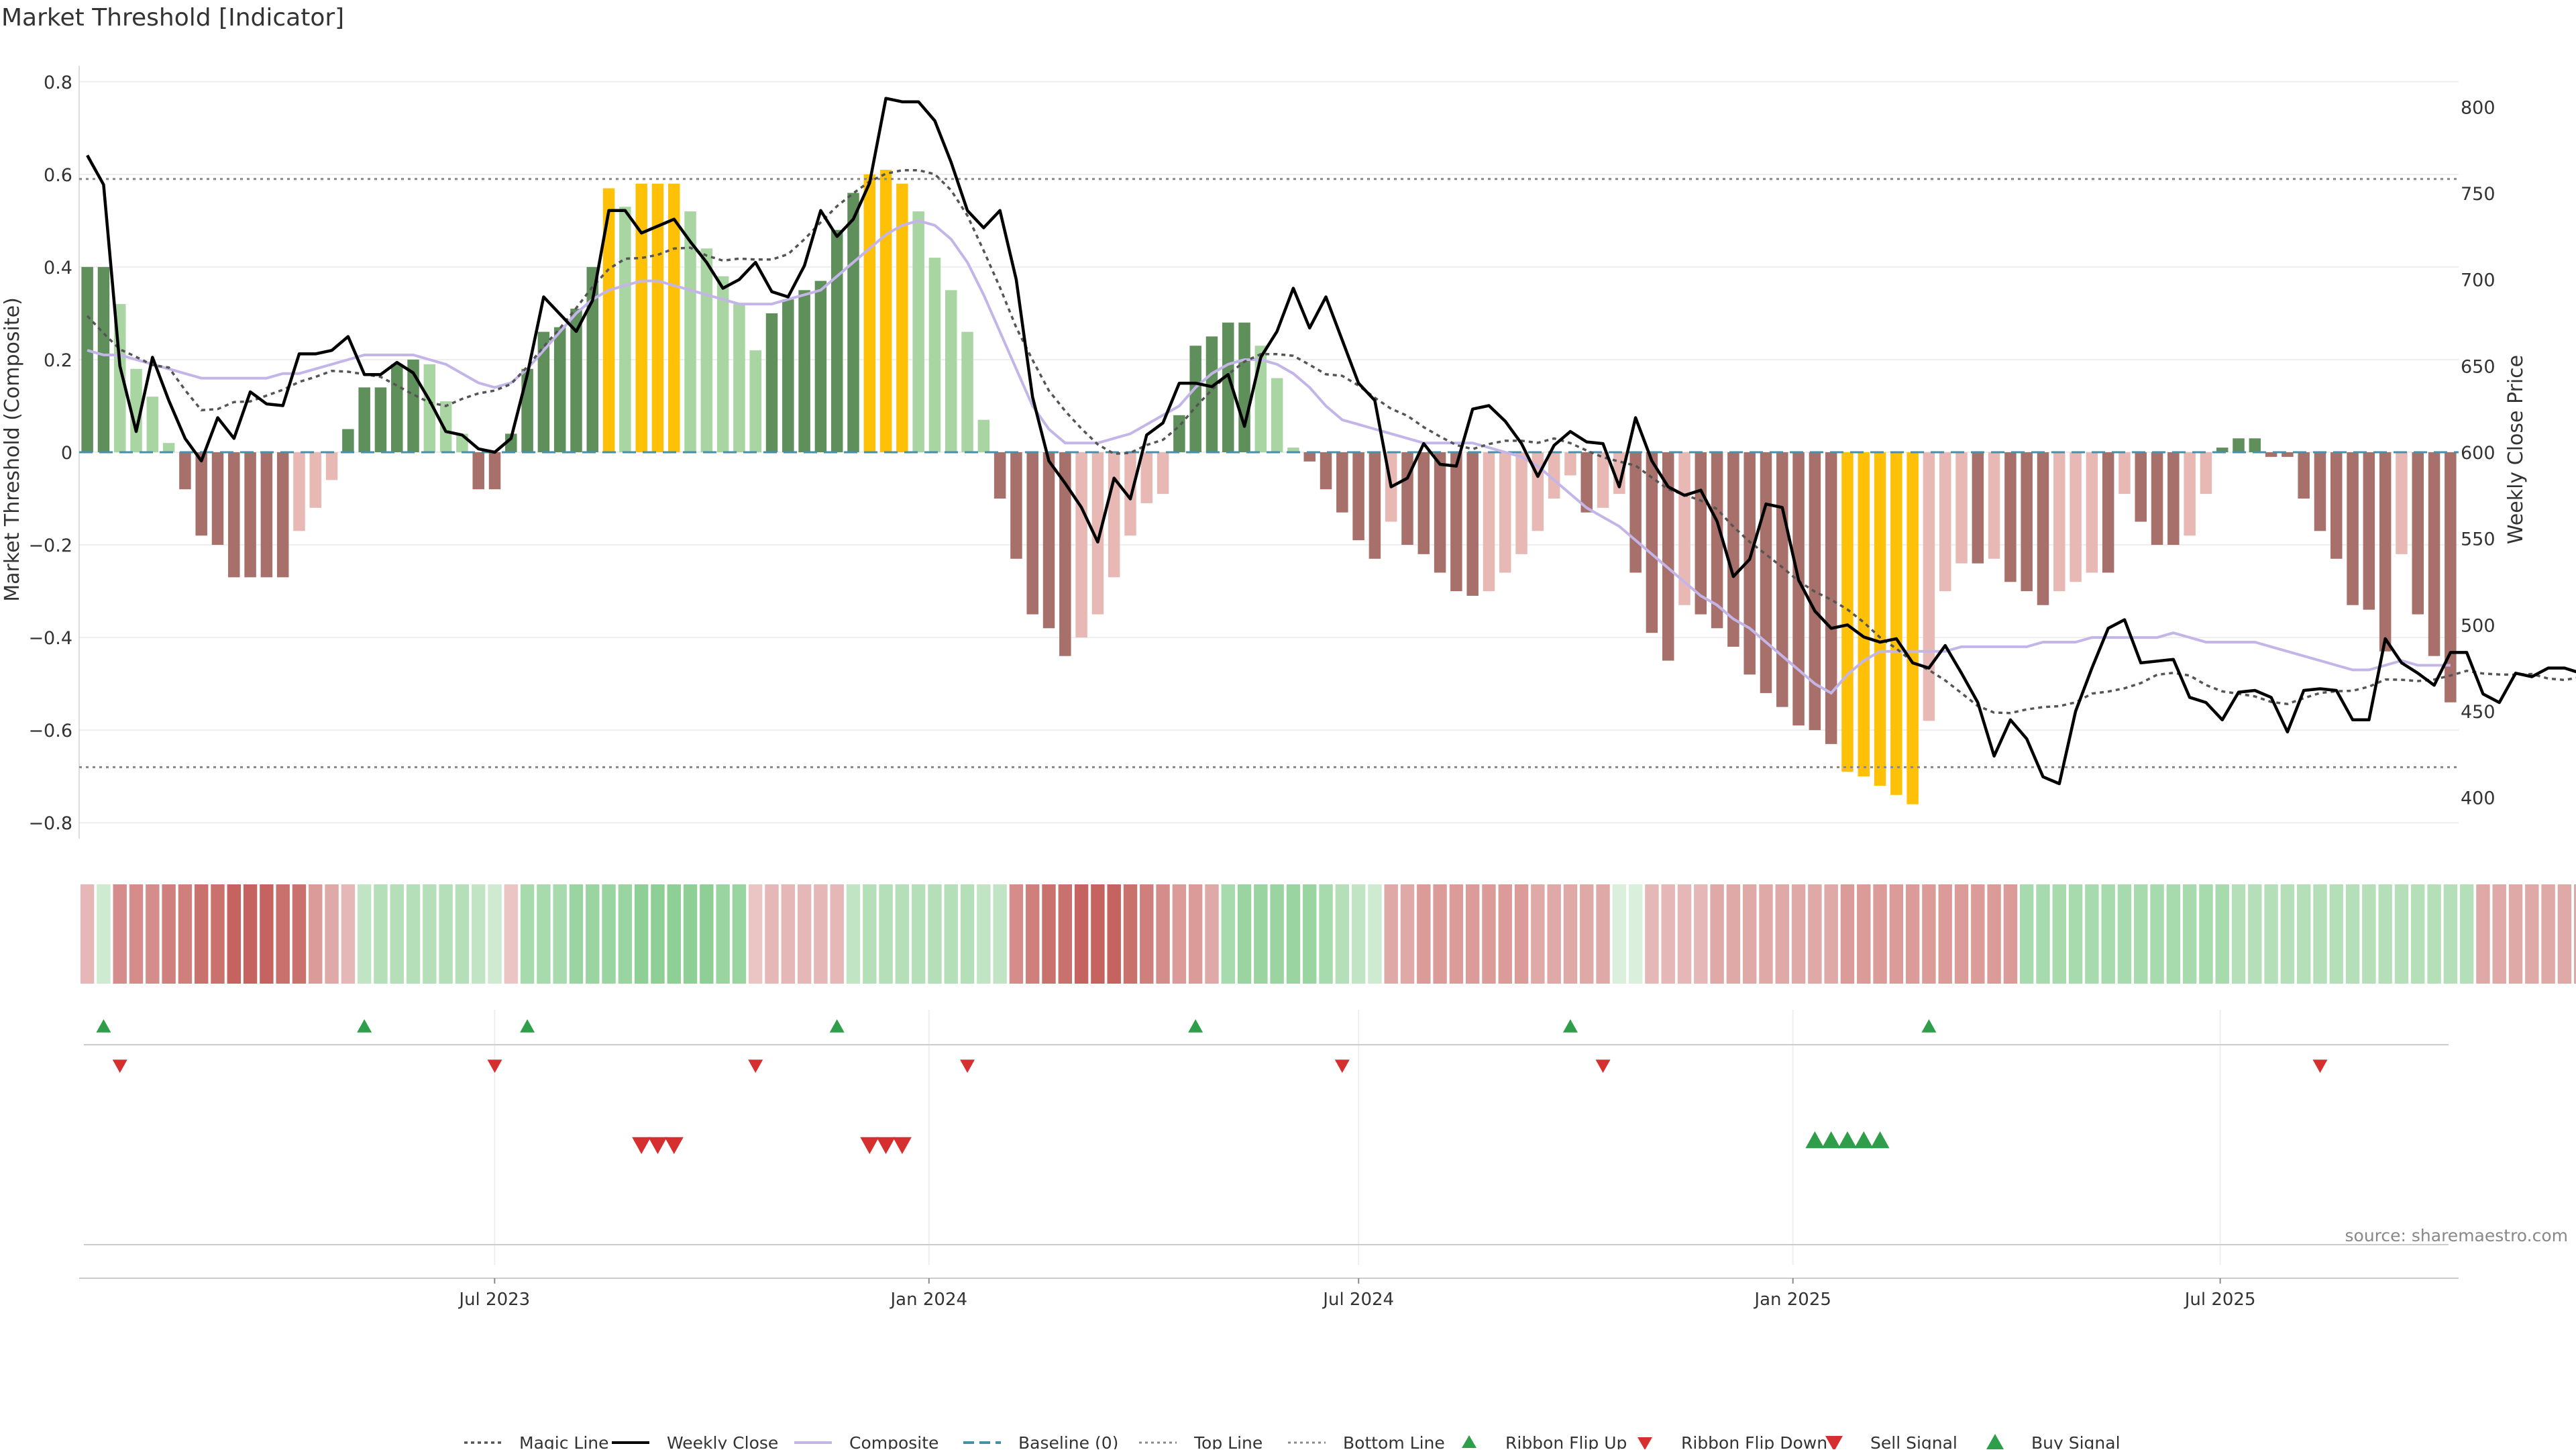 This screenshot has height=1452, width=2576. I want to click on legend-label: Sell Signal, so click(1913, 1441).